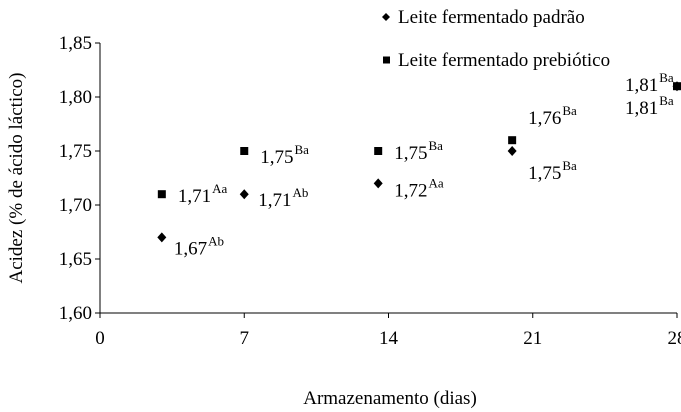 The image size is (681, 412). I want to click on data-label: 1,72, so click(410, 190).